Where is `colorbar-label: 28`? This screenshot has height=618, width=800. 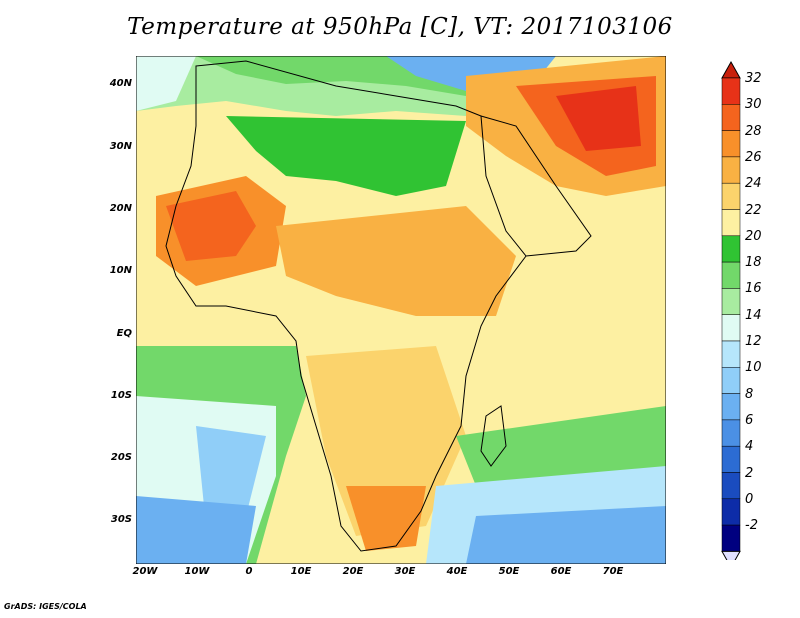 colorbar-label: 28 is located at coordinates (753, 131).